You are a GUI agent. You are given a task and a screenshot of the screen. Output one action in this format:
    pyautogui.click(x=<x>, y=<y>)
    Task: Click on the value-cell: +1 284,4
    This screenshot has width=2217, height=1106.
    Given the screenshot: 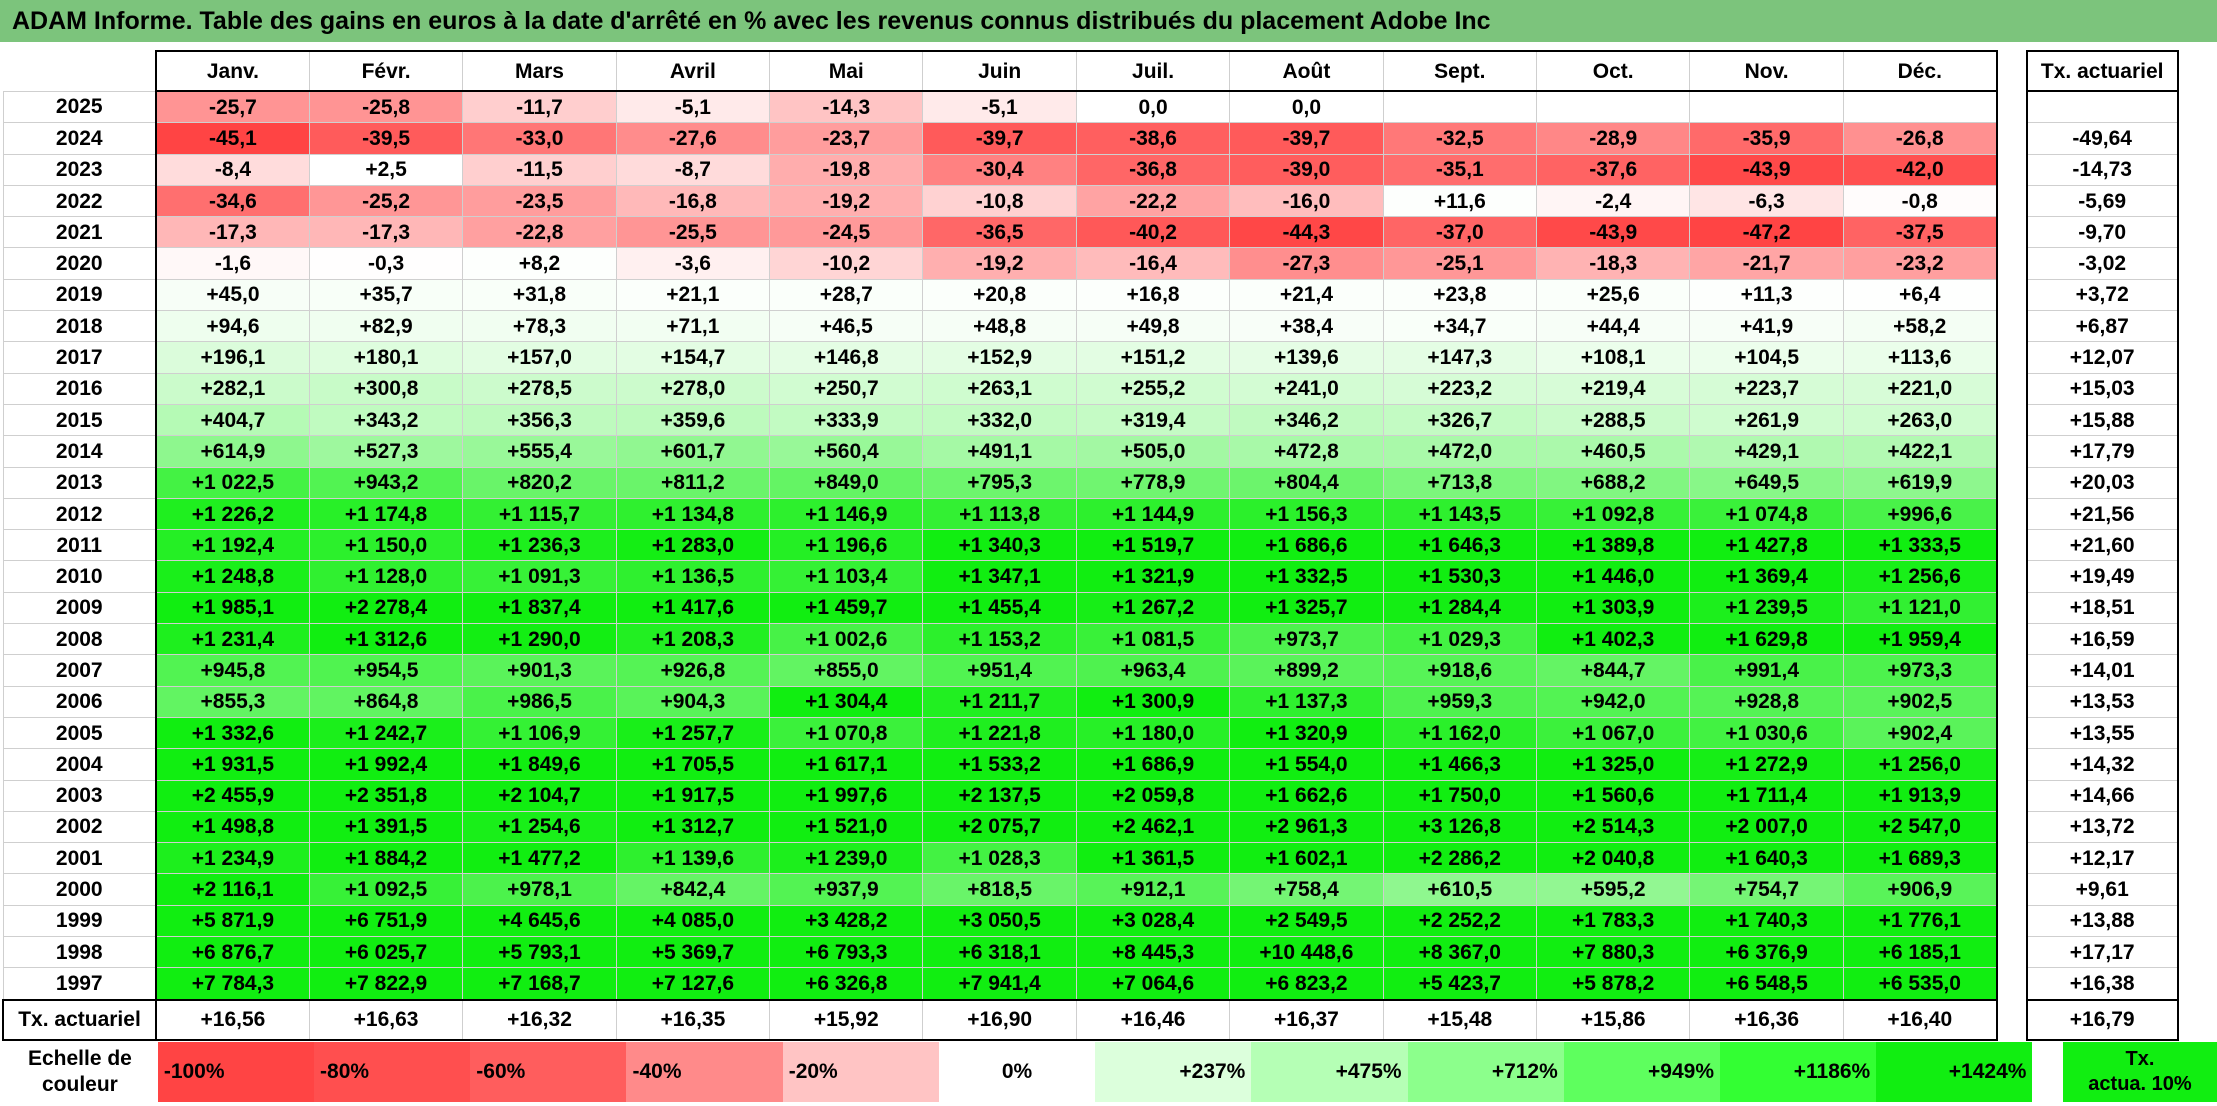 What is the action you would take?
    pyautogui.click(x=1460, y=608)
    